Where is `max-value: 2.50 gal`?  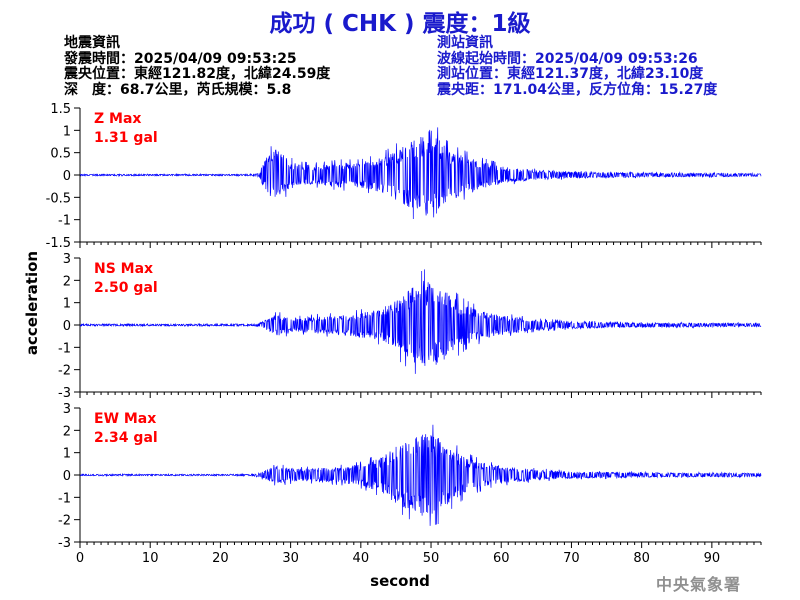
max-value: 2.50 gal is located at coordinates (126, 288).